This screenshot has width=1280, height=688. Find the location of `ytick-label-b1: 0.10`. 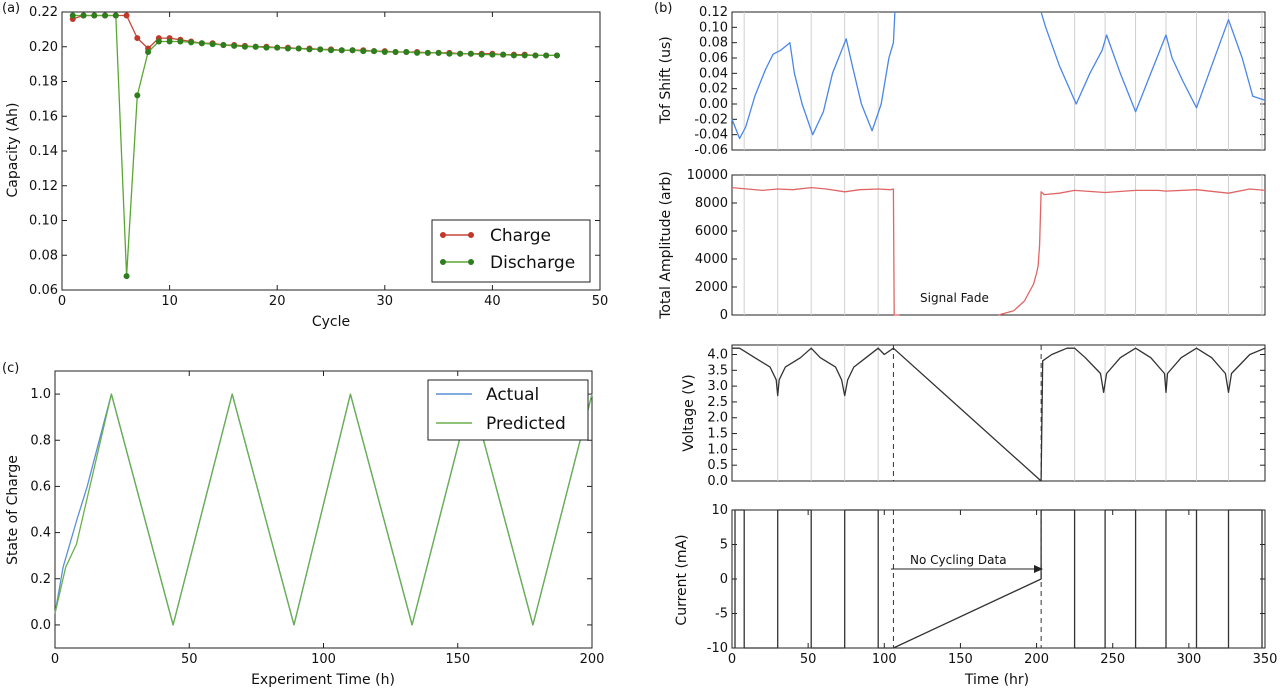

ytick-label-b1: 0.10 is located at coordinates (713, 27).